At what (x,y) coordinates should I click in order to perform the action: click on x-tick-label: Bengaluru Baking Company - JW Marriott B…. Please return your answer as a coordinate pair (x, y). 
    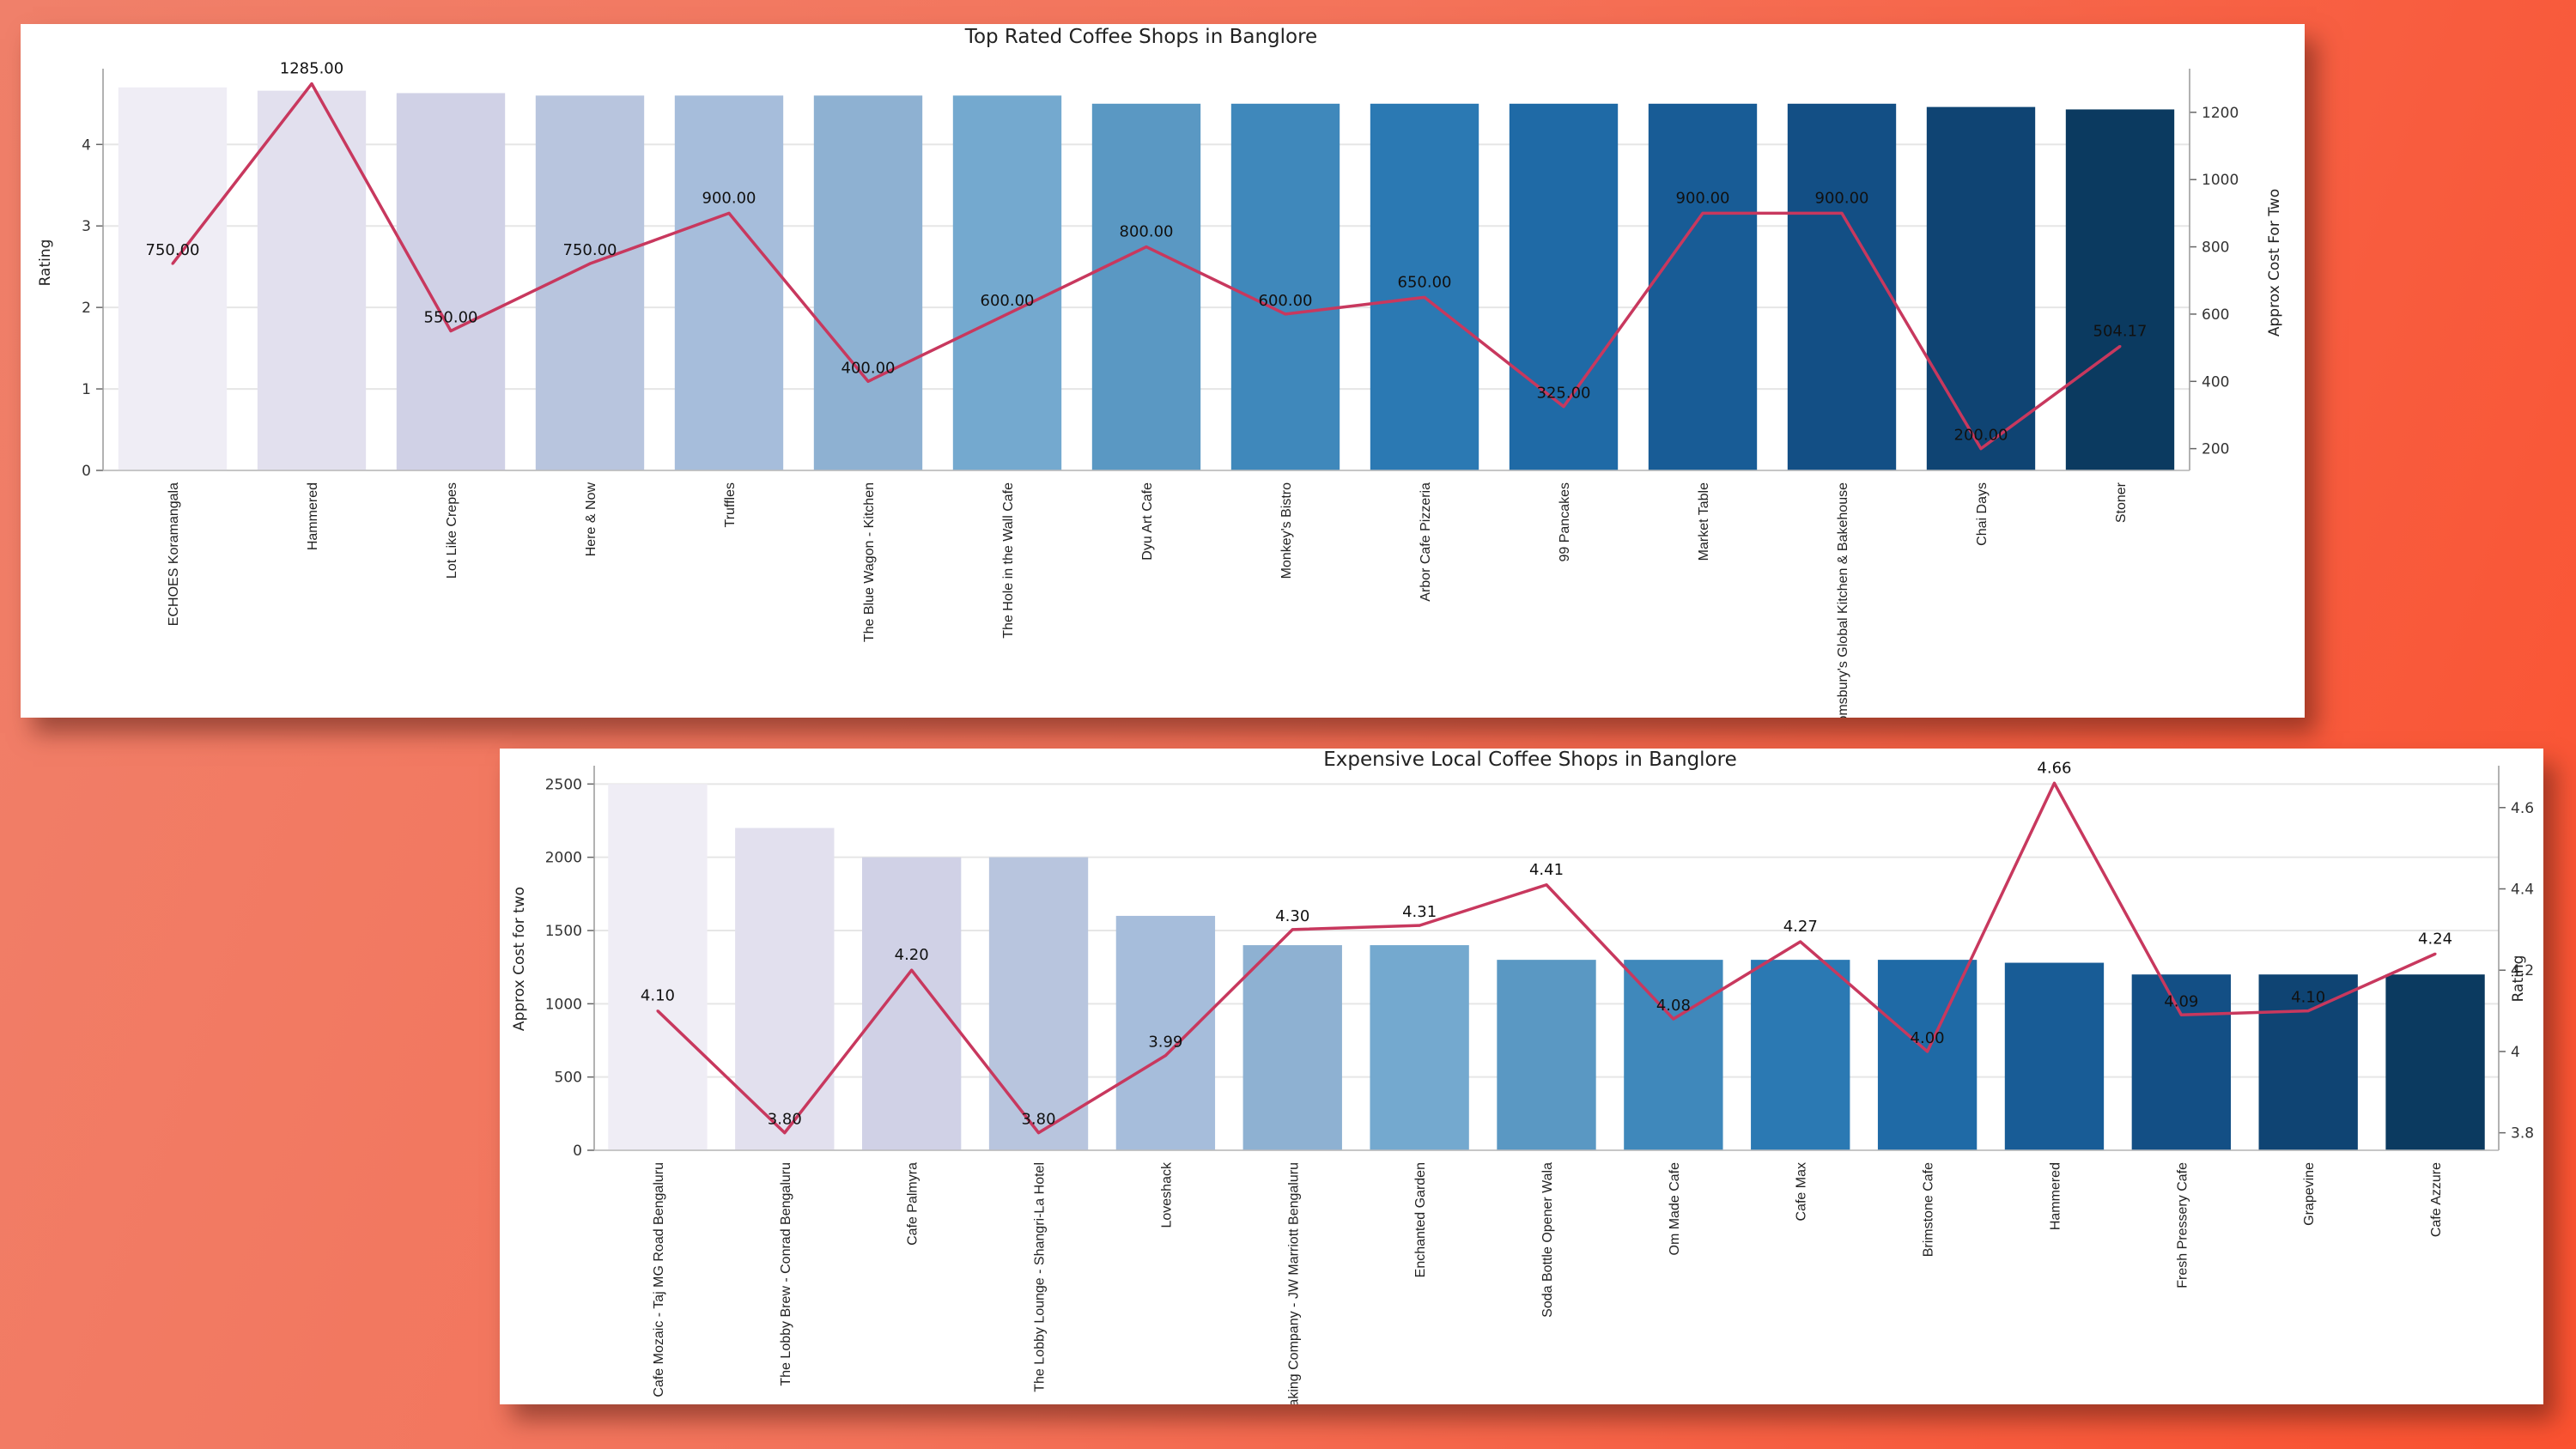
    Looking at the image, I should click on (1294, 1283).